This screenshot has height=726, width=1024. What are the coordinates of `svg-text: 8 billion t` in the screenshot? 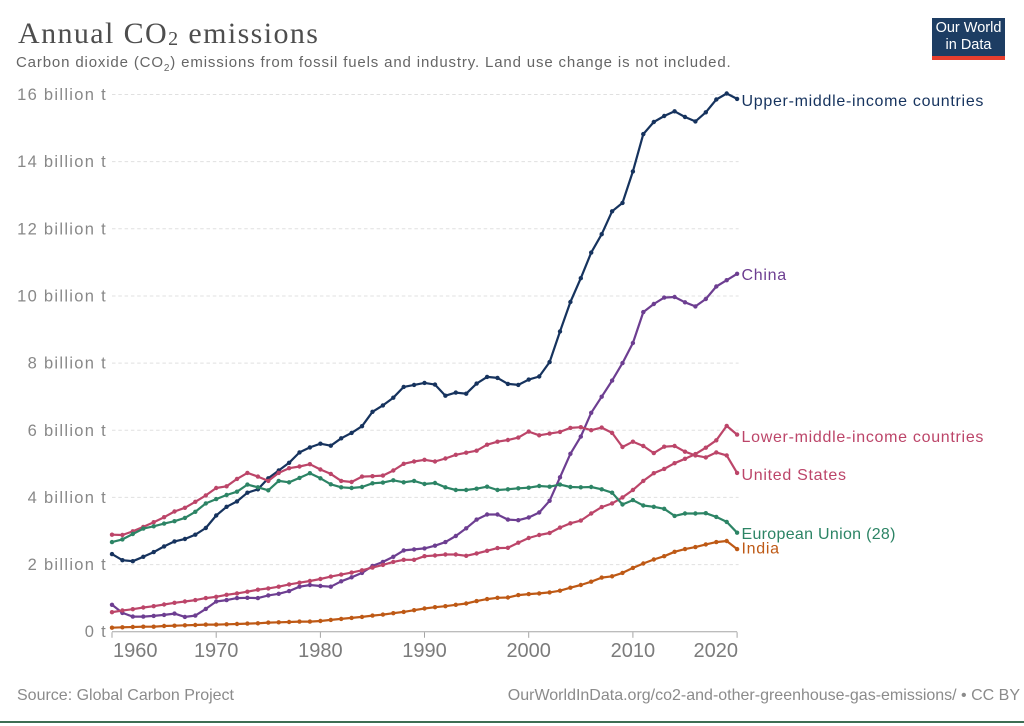 It's located at (67, 364).